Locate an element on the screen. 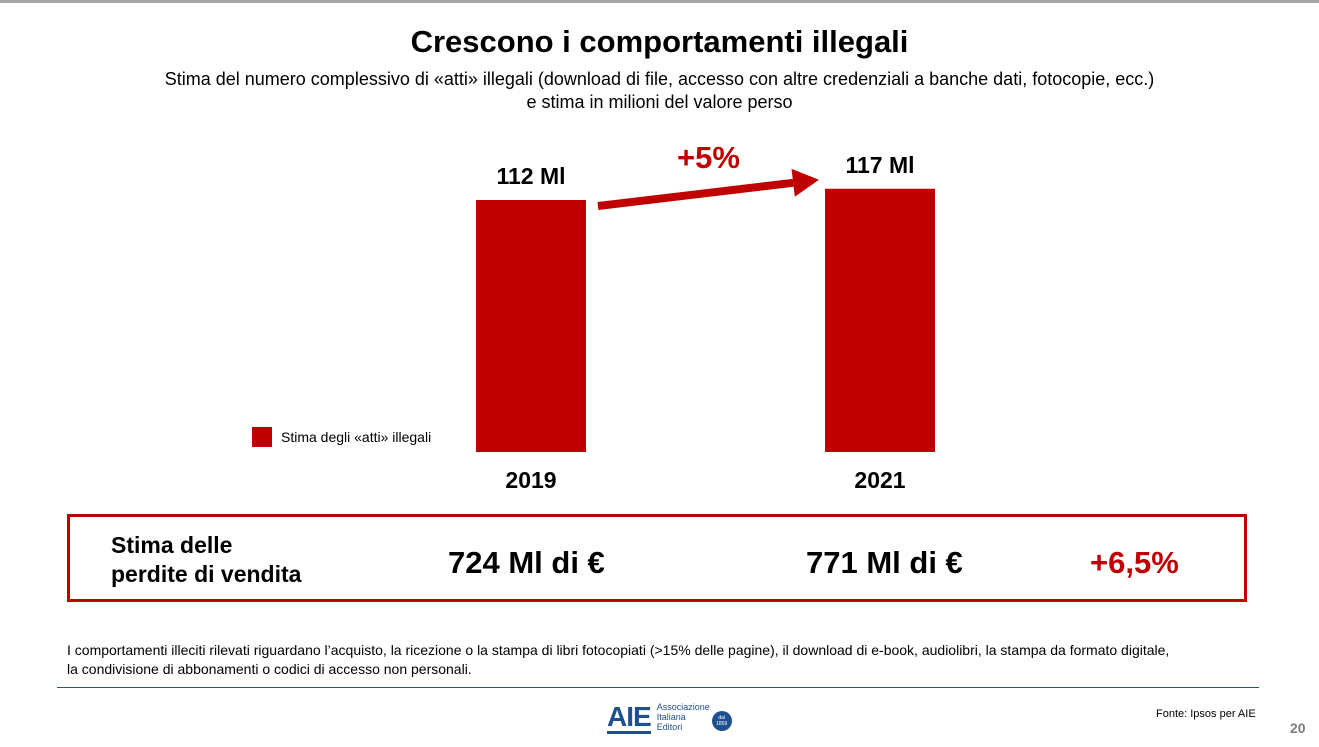 The width and height of the screenshot is (1319, 747). legend-label: Stima degli «atti» illegali is located at coordinates (356, 437).